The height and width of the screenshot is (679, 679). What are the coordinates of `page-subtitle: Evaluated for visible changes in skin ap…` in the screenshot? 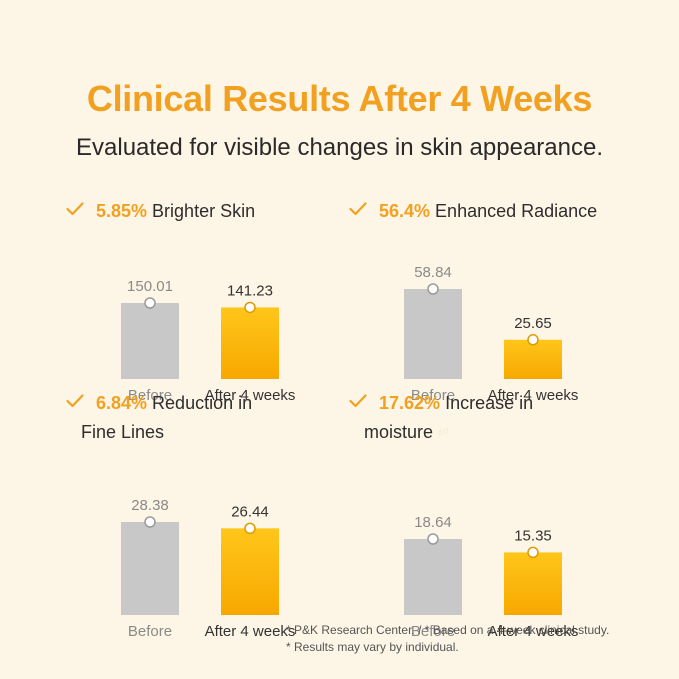 It's located at (339, 147).